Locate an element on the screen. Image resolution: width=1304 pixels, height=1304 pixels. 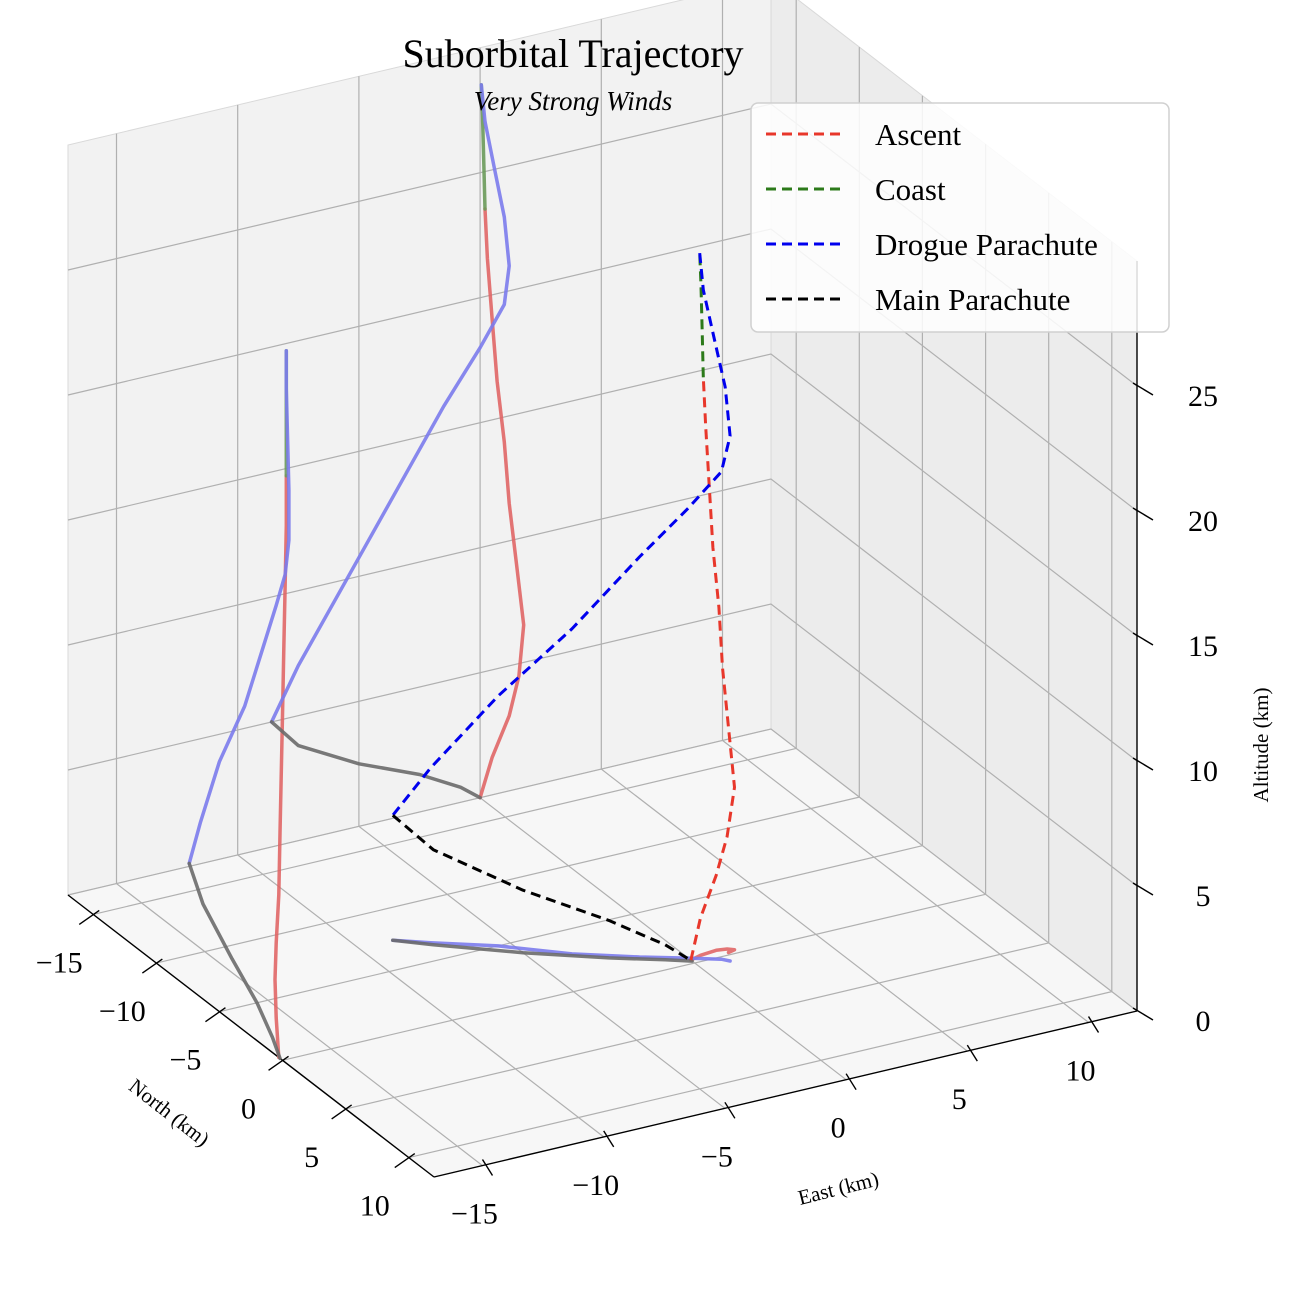
x-tick-label: −15 is located at coordinates (474, 1214).